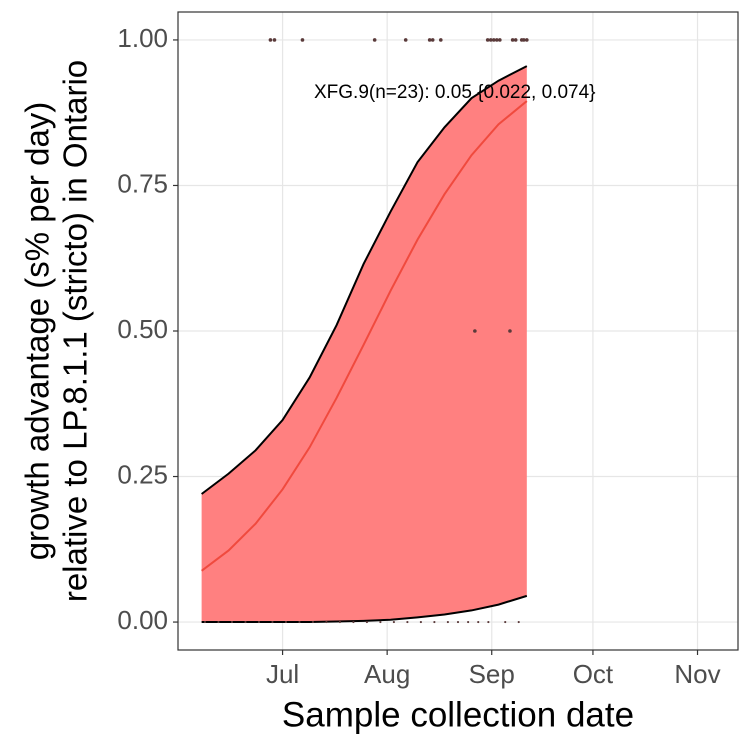 This screenshot has width=750, height=750. What do you see at coordinates (593, 674) in the screenshot?
I see `x-tick-label: Oct` at bounding box center [593, 674].